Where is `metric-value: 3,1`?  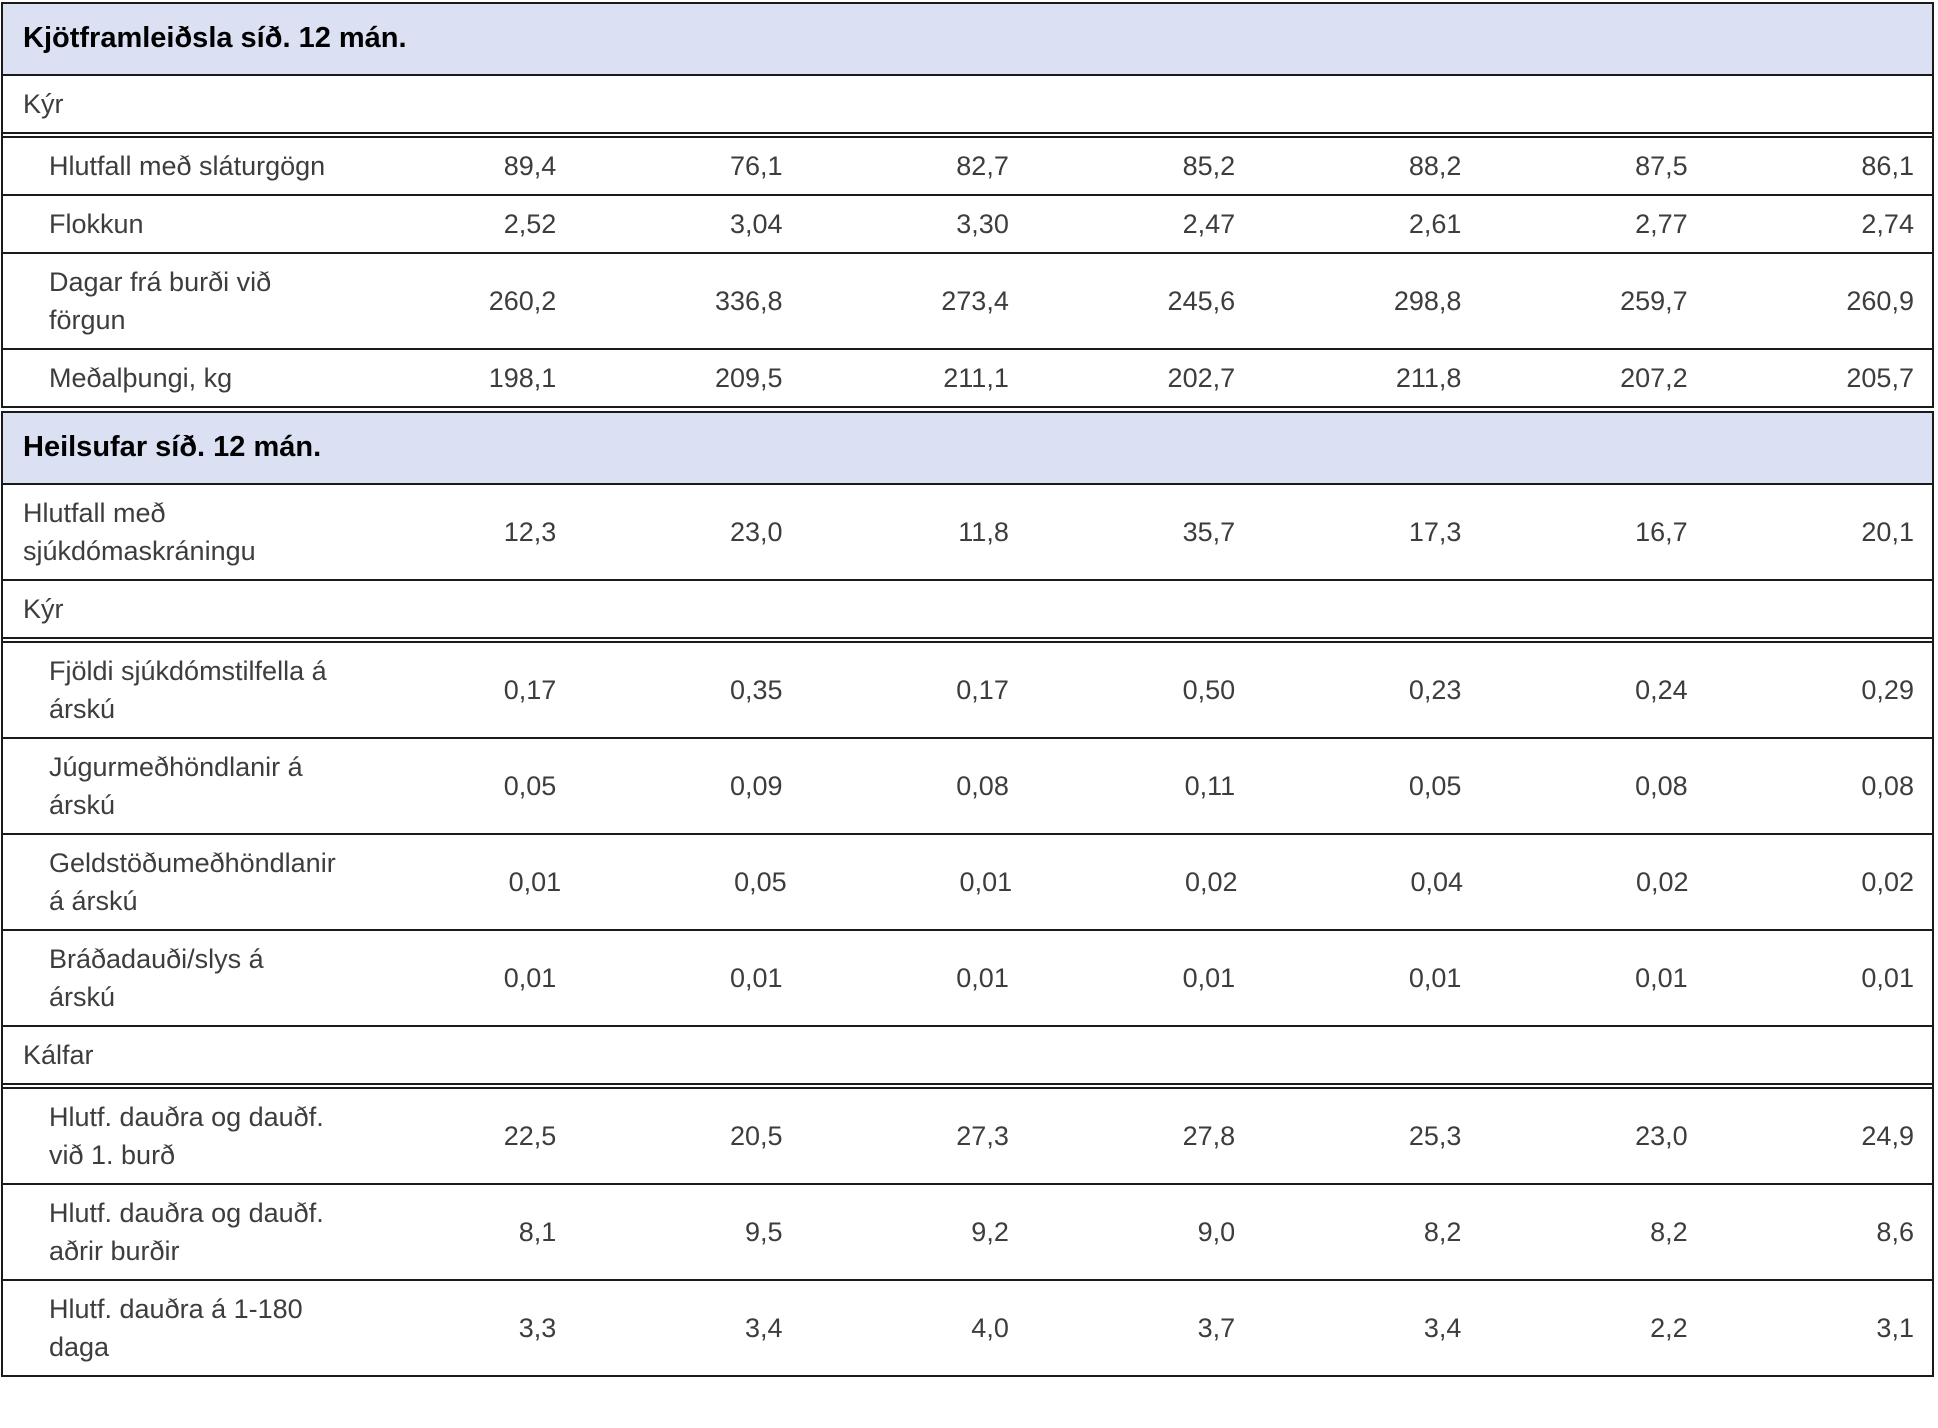 metric-value: 3,1 is located at coordinates (1895, 1328).